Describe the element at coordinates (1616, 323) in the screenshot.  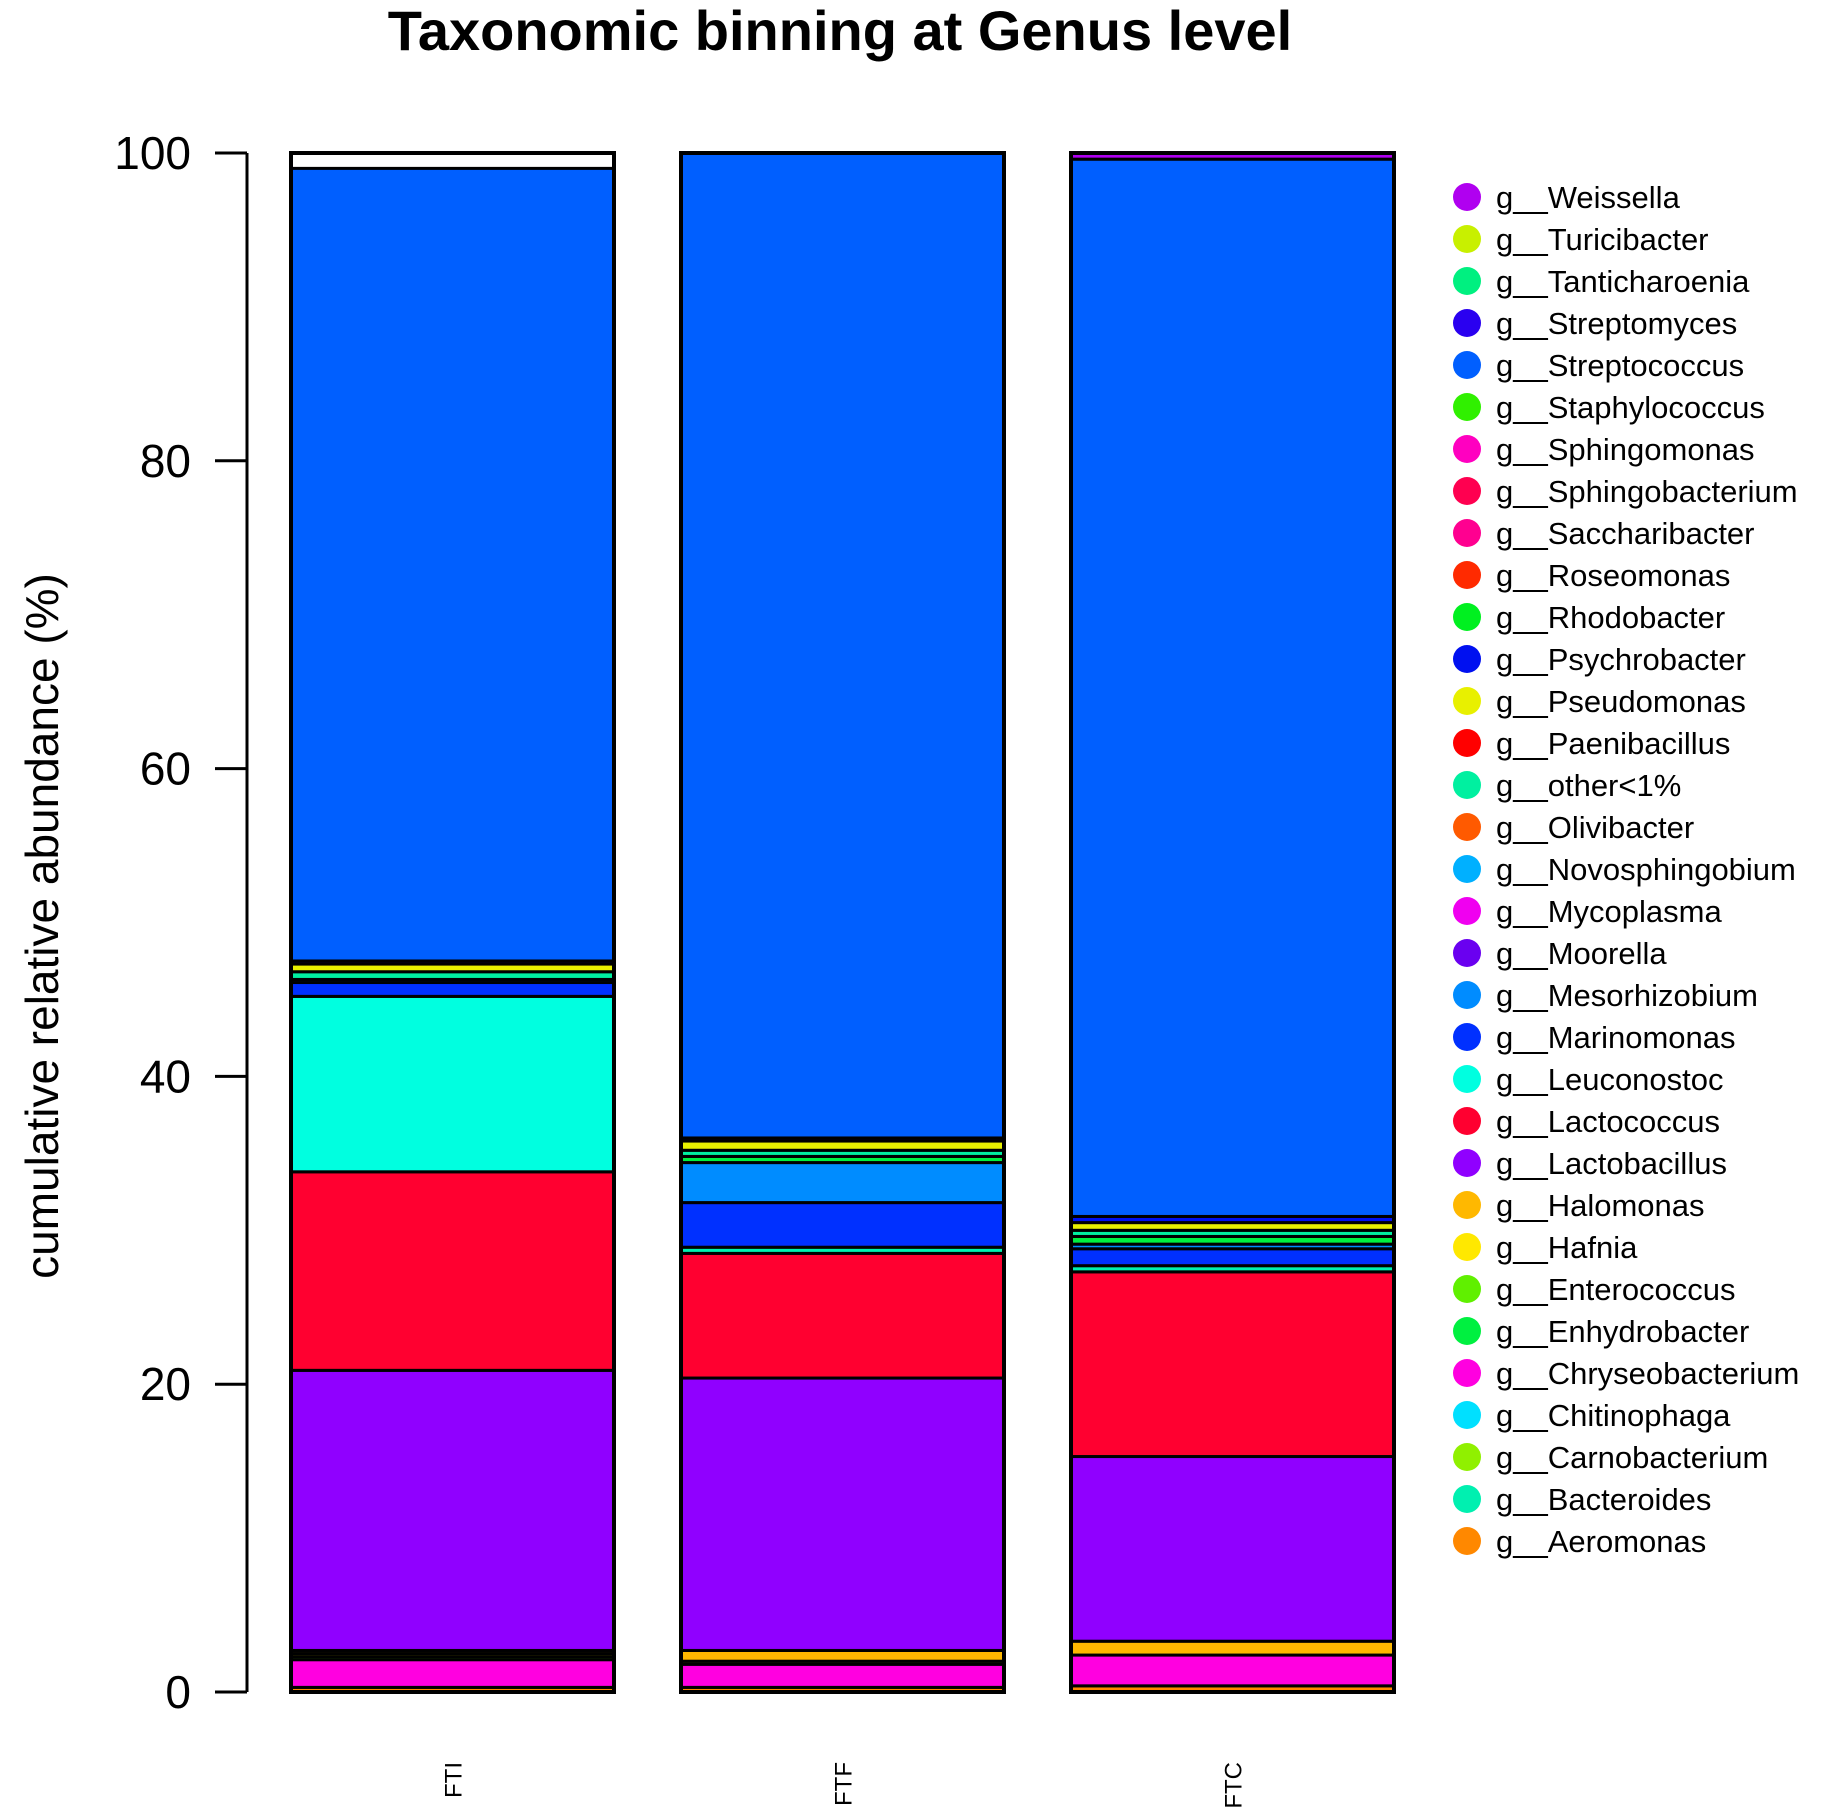
I see `legend-label: g__Streptomyces` at that location.